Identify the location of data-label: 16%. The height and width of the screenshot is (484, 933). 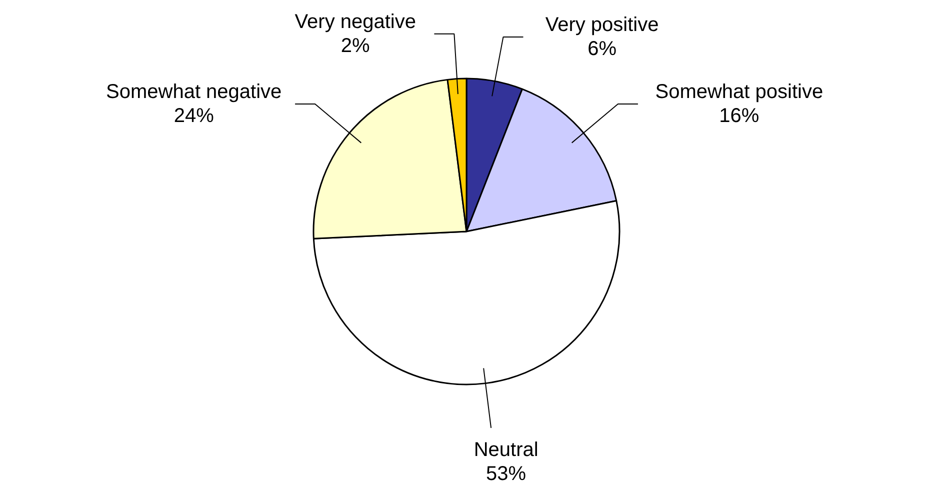
(739, 115).